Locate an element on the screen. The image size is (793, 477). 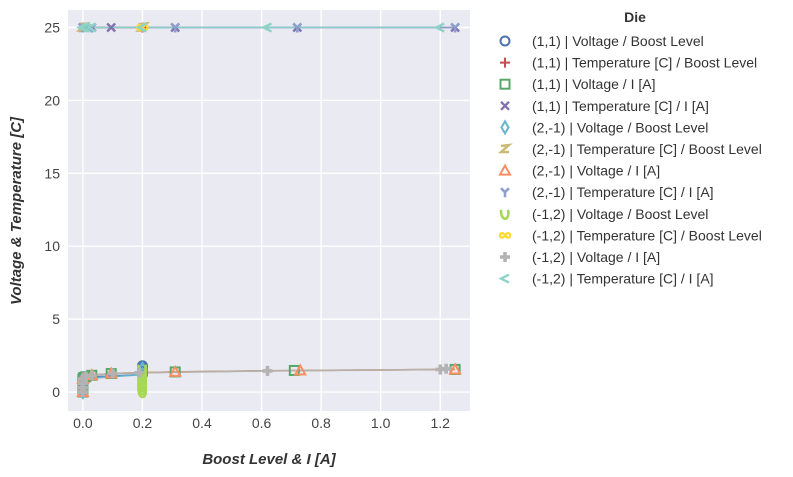
y-tick-label: 0 is located at coordinates (56, 392).